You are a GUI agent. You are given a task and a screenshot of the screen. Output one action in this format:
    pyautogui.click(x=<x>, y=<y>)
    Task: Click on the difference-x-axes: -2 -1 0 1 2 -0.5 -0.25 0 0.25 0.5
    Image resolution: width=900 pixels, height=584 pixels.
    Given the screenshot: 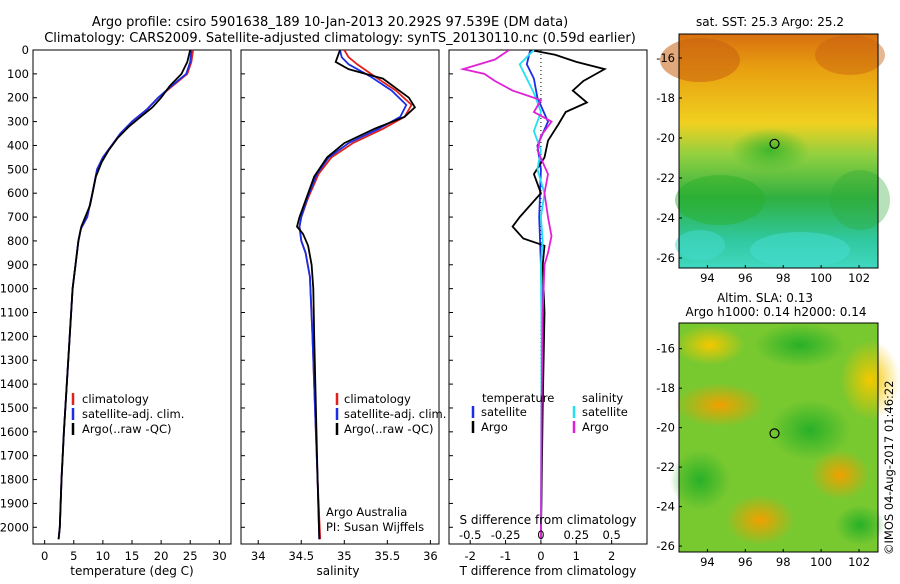 What is the action you would take?
    pyautogui.click(x=540, y=545)
    